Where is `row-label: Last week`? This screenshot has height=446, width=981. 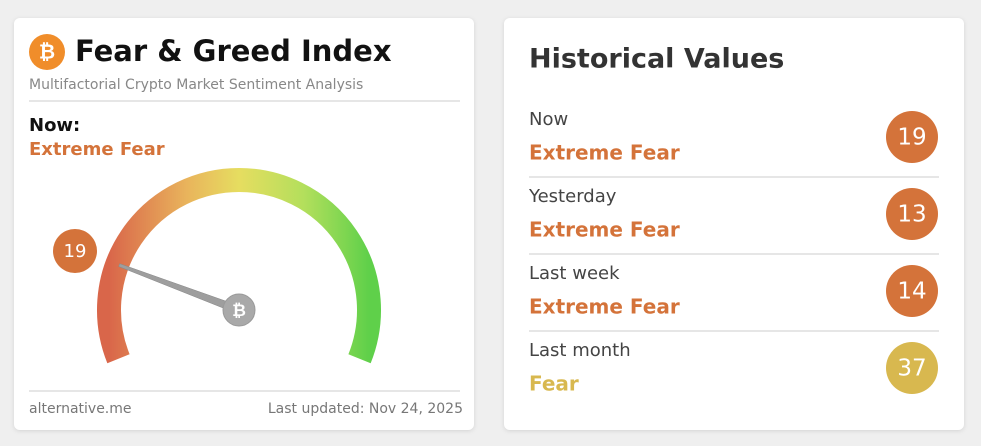
row-label: Last week is located at coordinates (574, 273).